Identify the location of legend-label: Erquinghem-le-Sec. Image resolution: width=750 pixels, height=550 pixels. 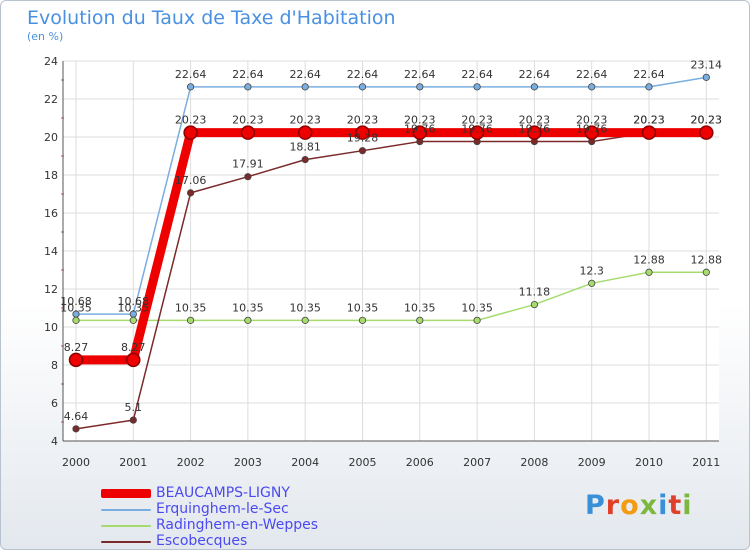
(222, 509).